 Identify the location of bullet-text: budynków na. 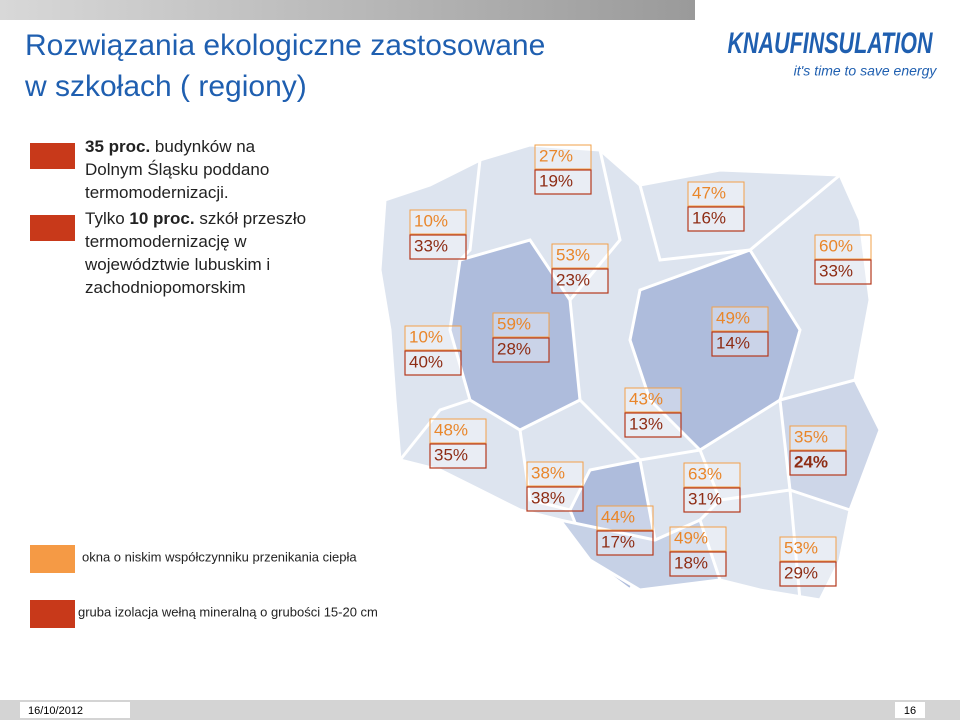
(202, 146).